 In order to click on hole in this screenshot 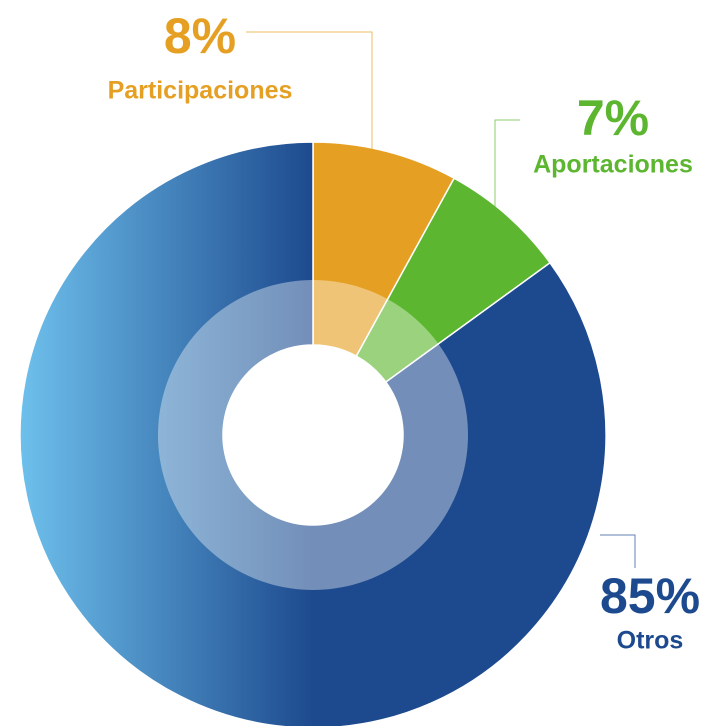, I will do `click(313, 435)`.